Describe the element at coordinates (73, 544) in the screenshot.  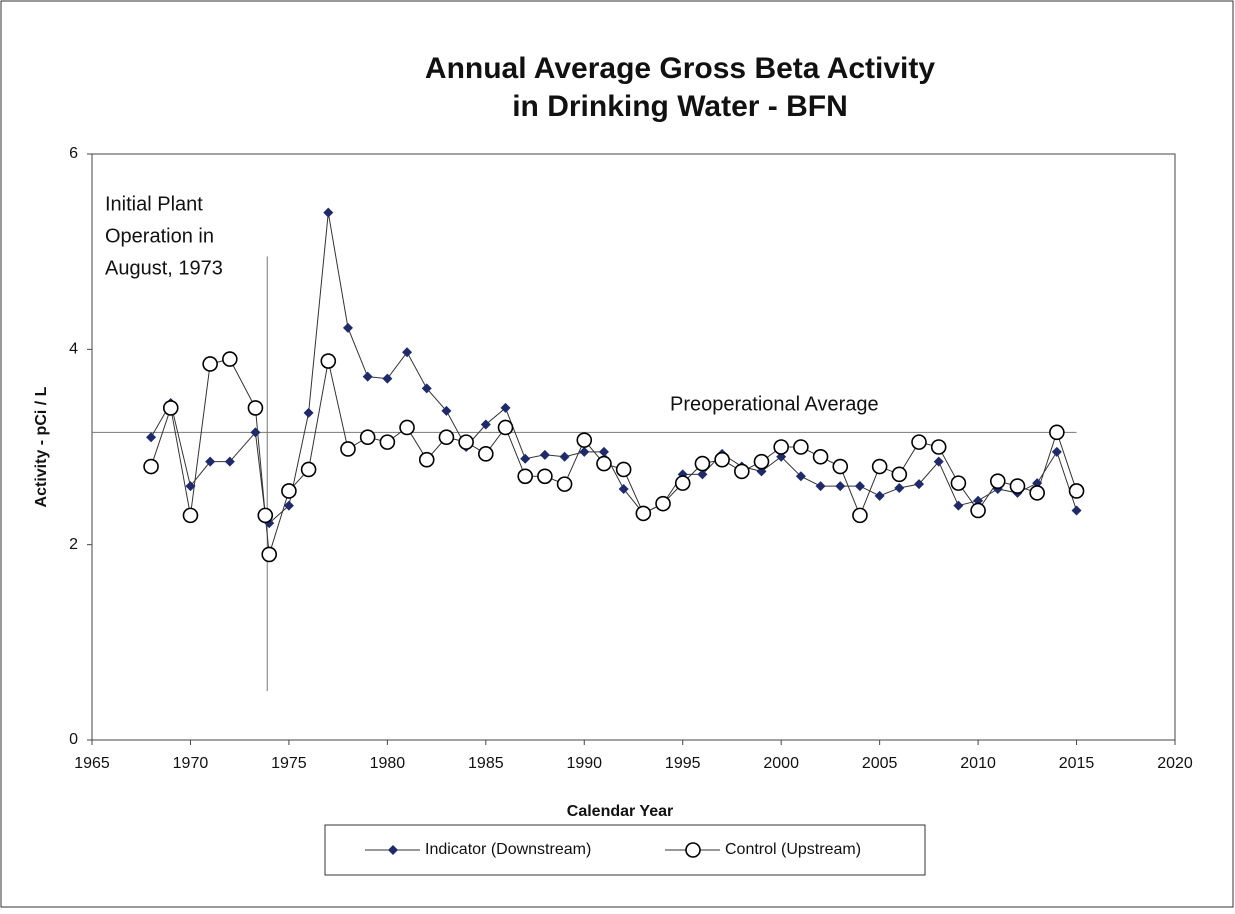
I see `y-tick-label: 2` at that location.